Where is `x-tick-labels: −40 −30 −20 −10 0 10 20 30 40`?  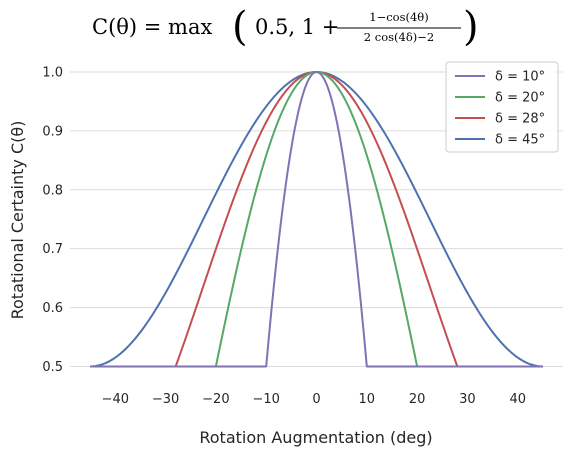 x-tick-labels: −40 −30 −20 −10 0 10 20 30 40 is located at coordinates (314, 399).